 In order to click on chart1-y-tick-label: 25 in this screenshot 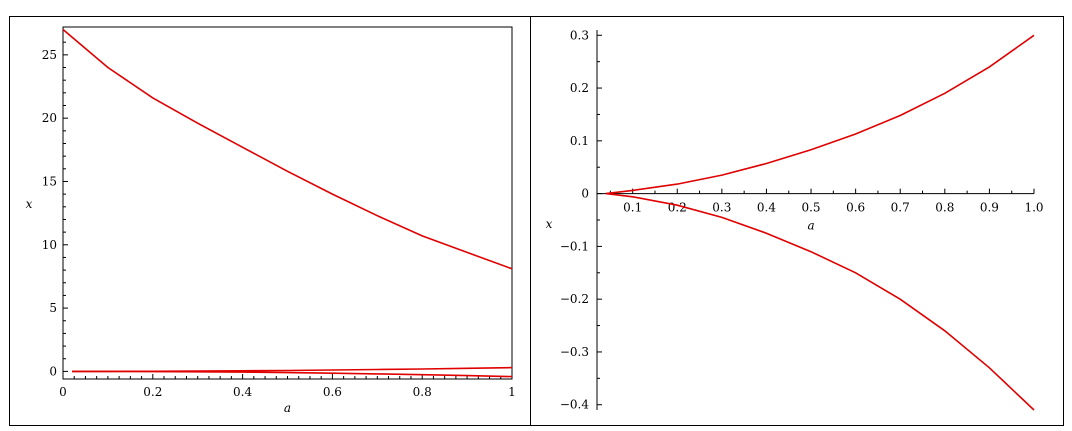, I will do `click(49, 55)`.